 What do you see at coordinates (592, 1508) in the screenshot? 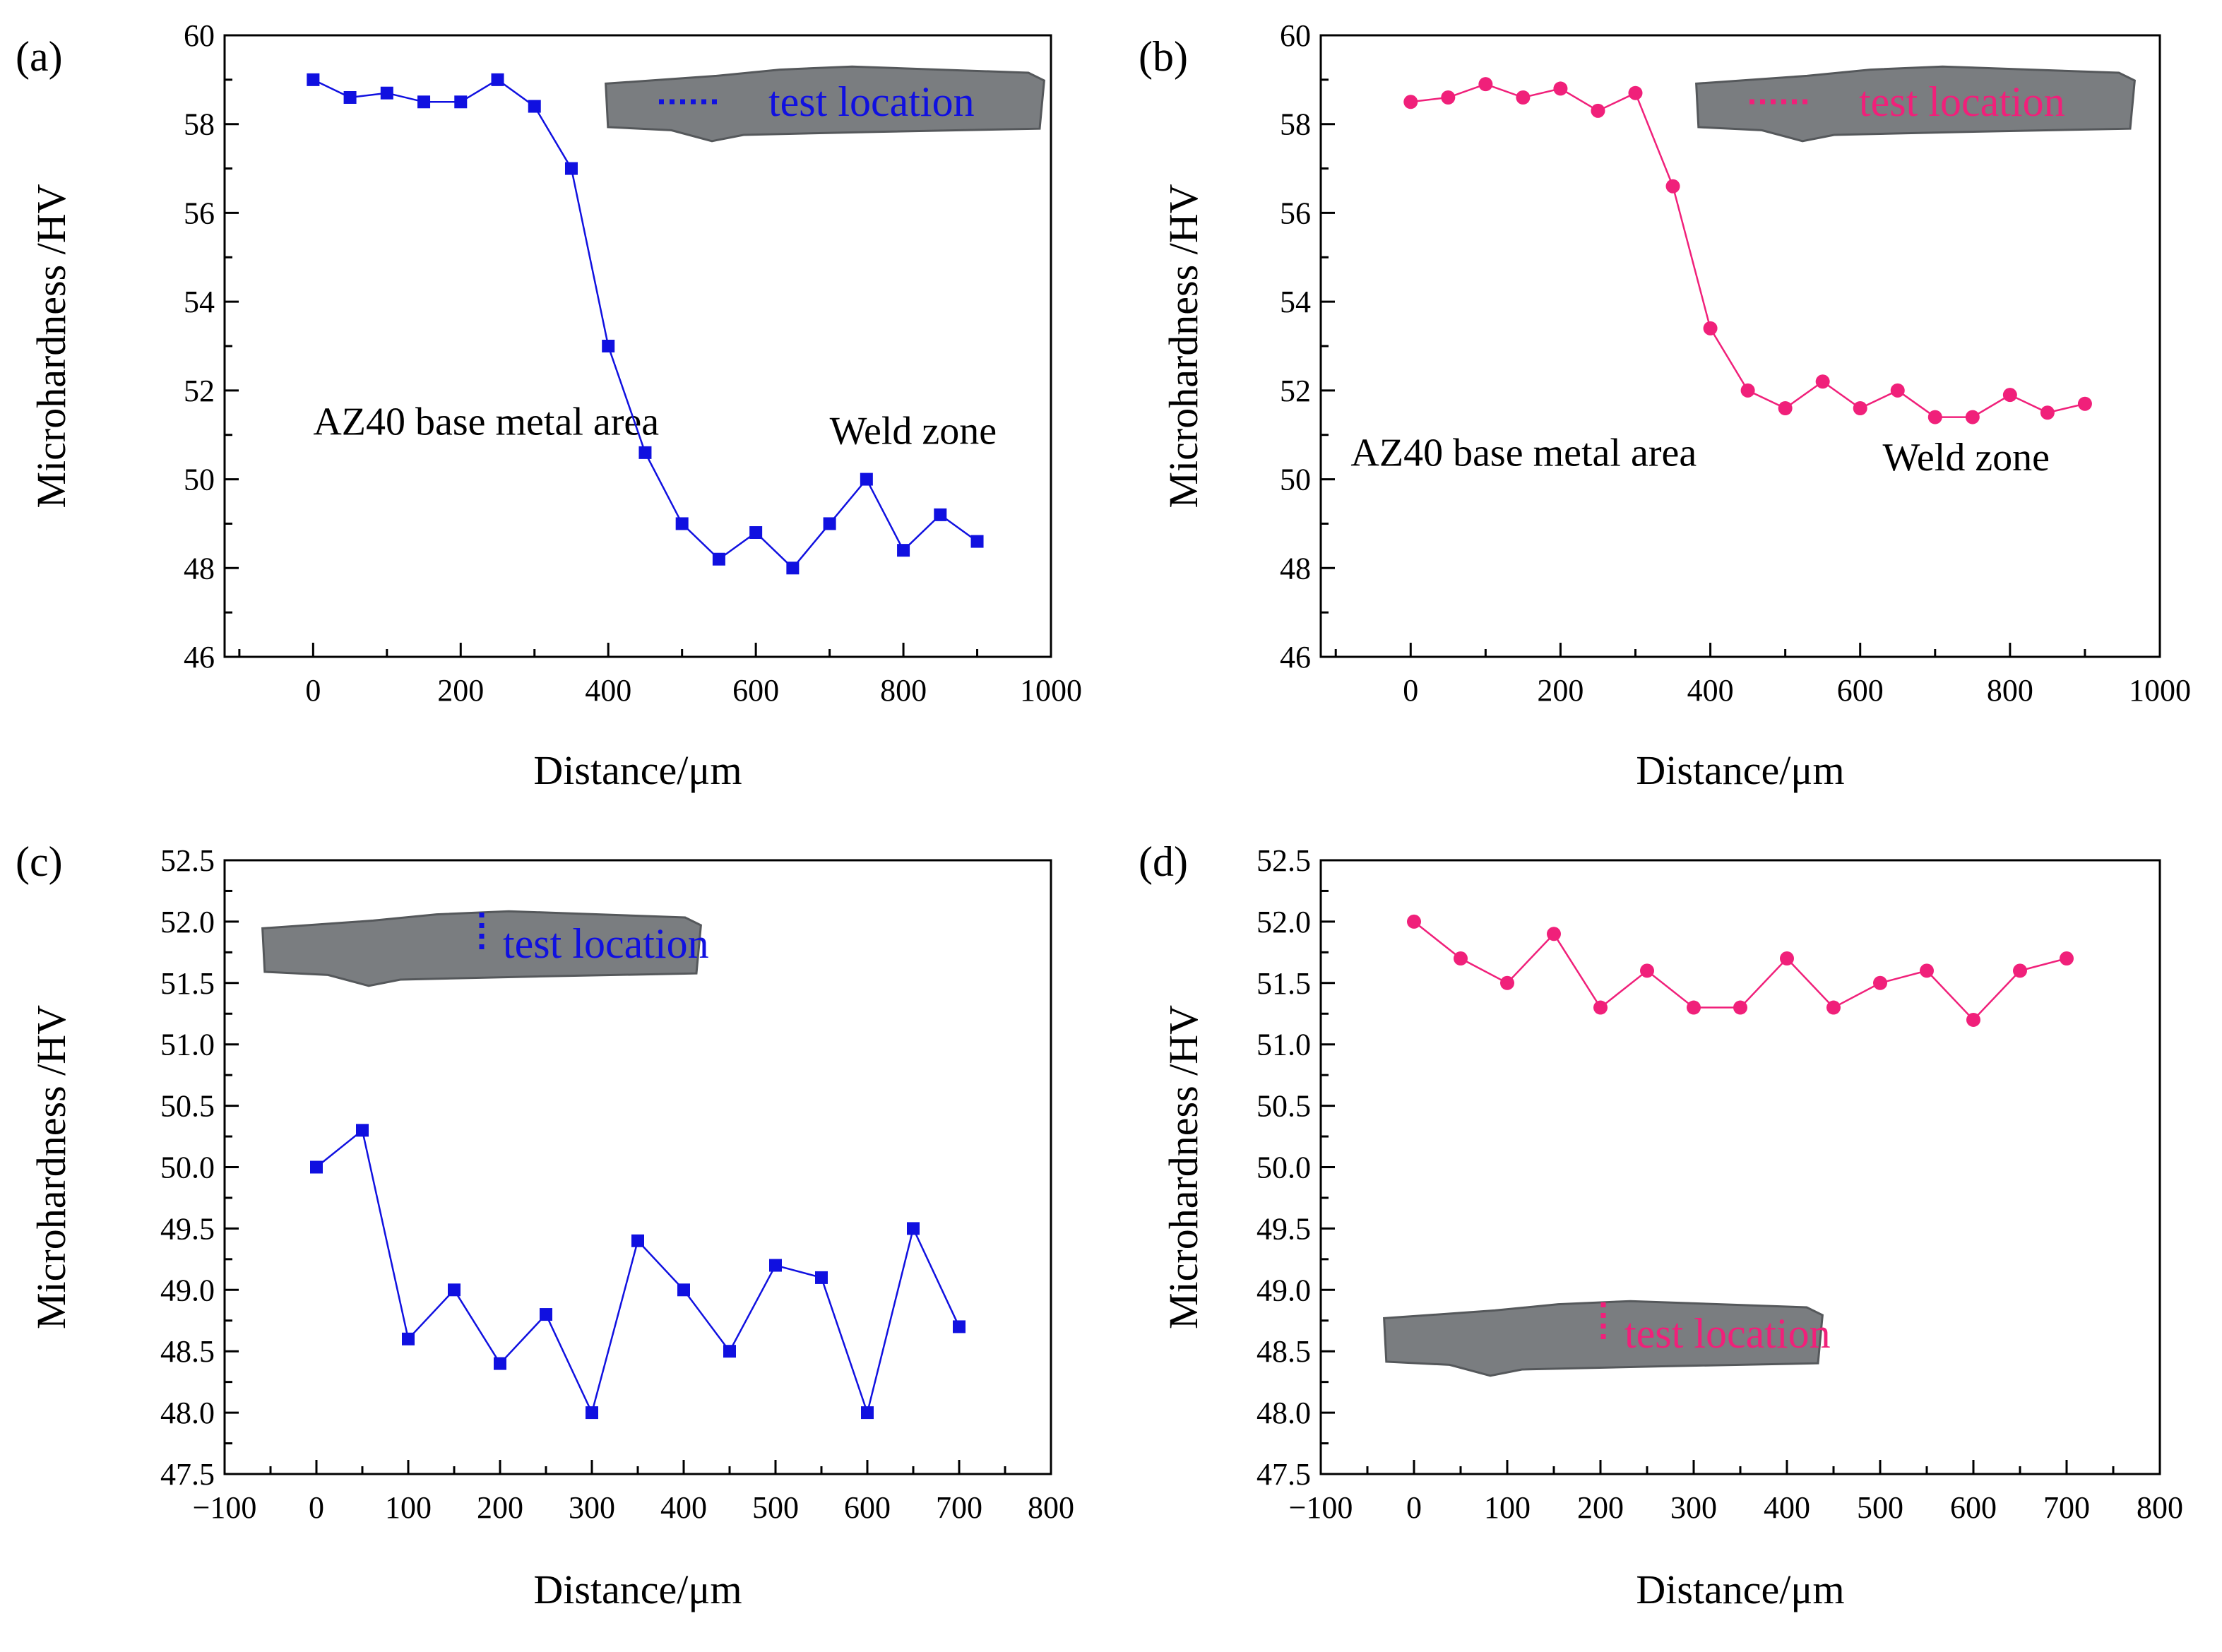
I see `x-tick-label: 300` at bounding box center [592, 1508].